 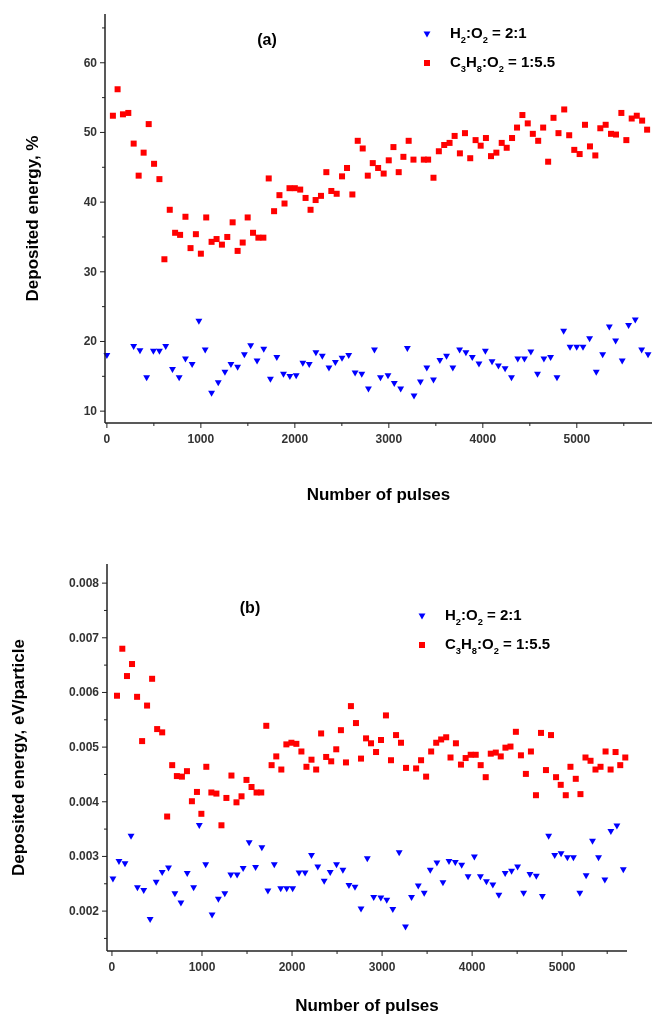 What do you see at coordinates (32, 218) in the screenshot?
I see `y-axis-title: Deposited energy, %` at bounding box center [32, 218].